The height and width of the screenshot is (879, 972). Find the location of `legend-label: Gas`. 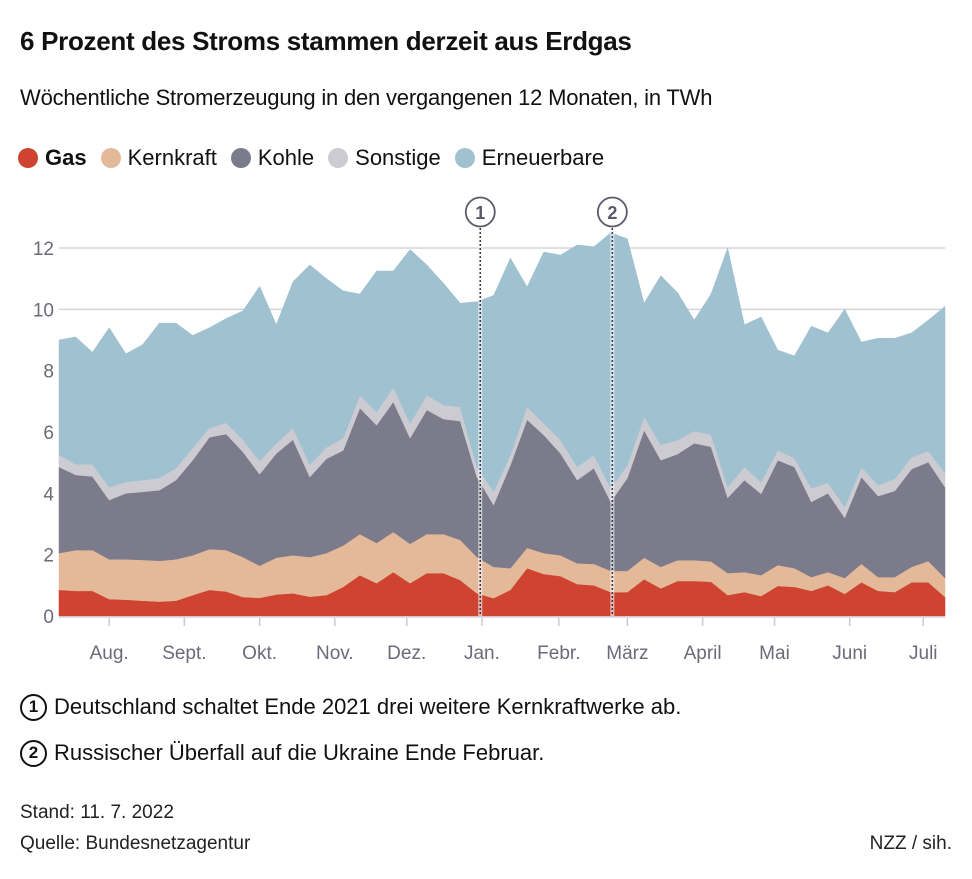

legend-label: Gas is located at coordinates (66, 157).